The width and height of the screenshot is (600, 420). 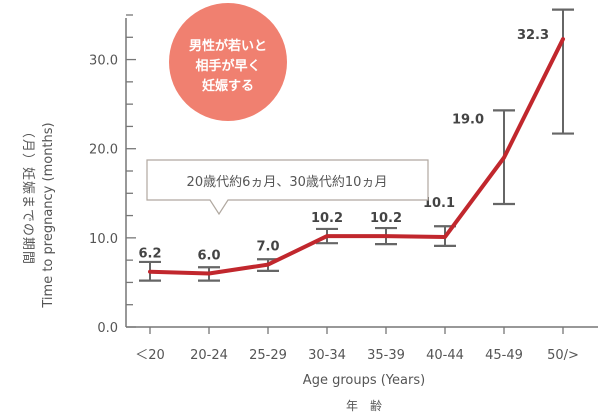 I want to click on annotation-bubble-circle, so click(x=228, y=62).